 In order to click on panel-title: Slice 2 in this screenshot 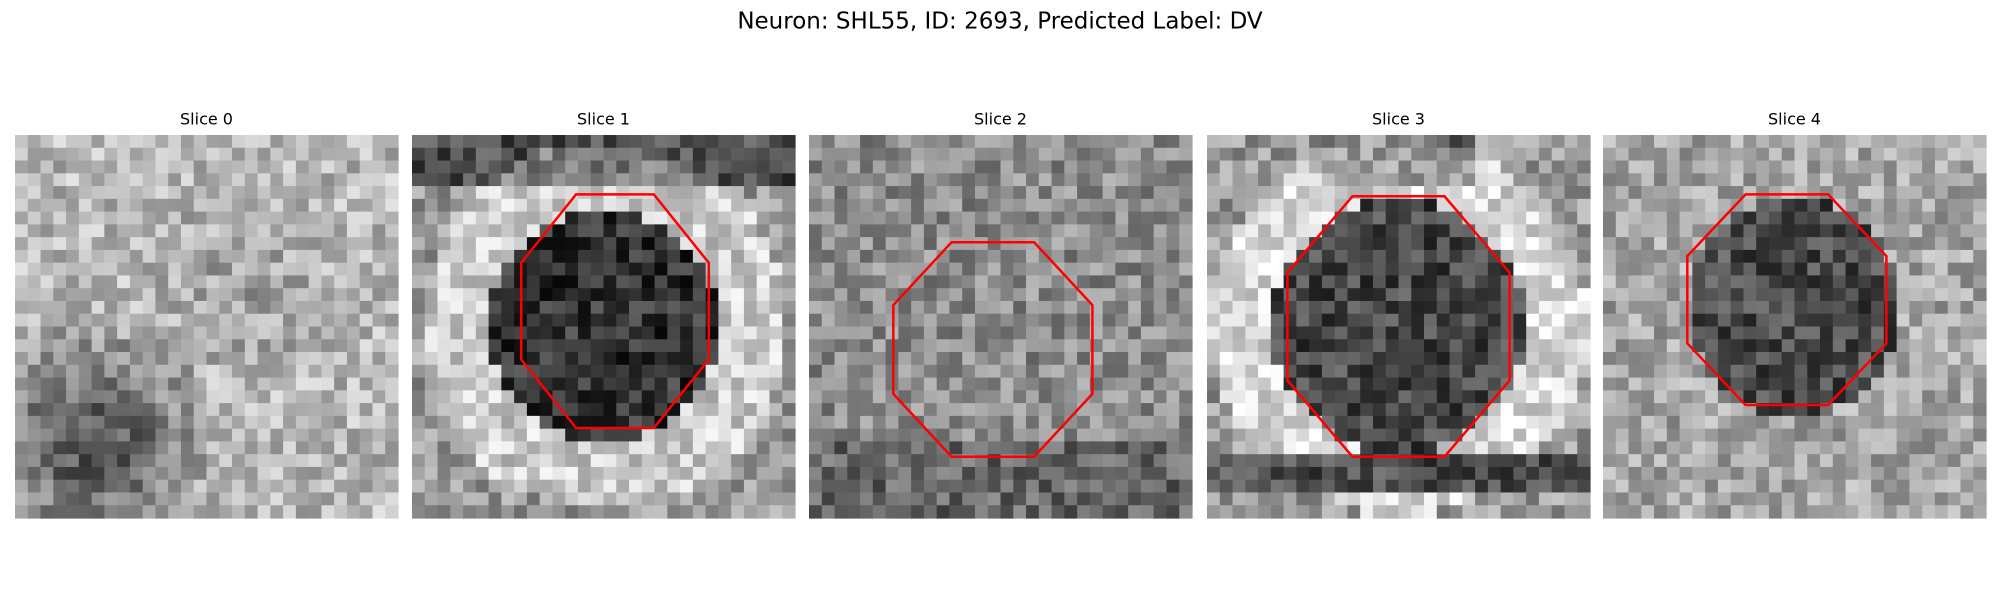, I will do `click(1000, 119)`.